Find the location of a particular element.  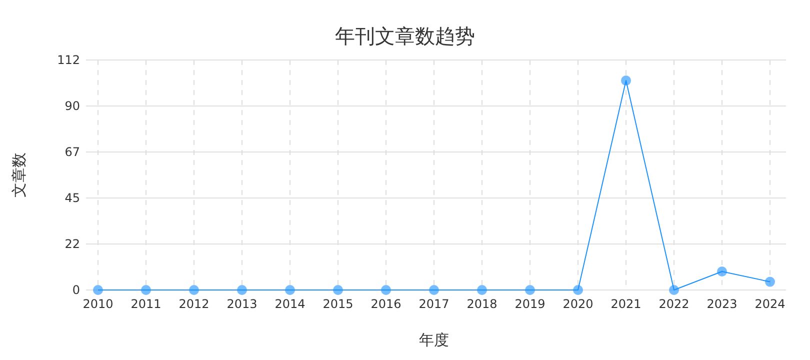

y-tick-label: 90 is located at coordinates (72, 106).